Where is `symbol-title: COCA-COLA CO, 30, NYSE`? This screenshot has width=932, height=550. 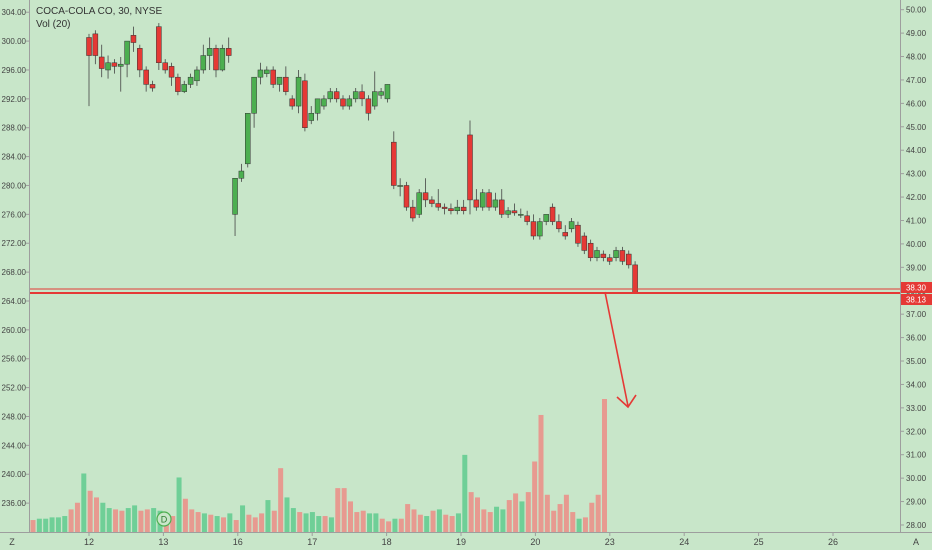 symbol-title: COCA-COLA CO, 30, NYSE is located at coordinates (99, 11).